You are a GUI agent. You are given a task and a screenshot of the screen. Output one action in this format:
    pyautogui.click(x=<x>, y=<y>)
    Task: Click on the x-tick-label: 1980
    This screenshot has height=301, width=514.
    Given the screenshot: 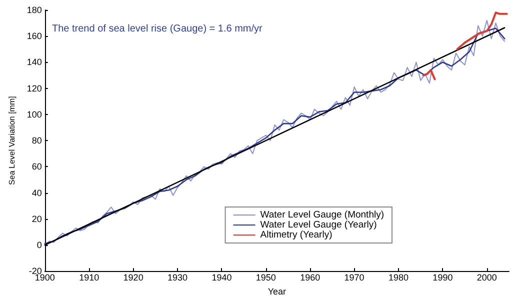 What is the action you would take?
    pyautogui.click(x=398, y=277)
    